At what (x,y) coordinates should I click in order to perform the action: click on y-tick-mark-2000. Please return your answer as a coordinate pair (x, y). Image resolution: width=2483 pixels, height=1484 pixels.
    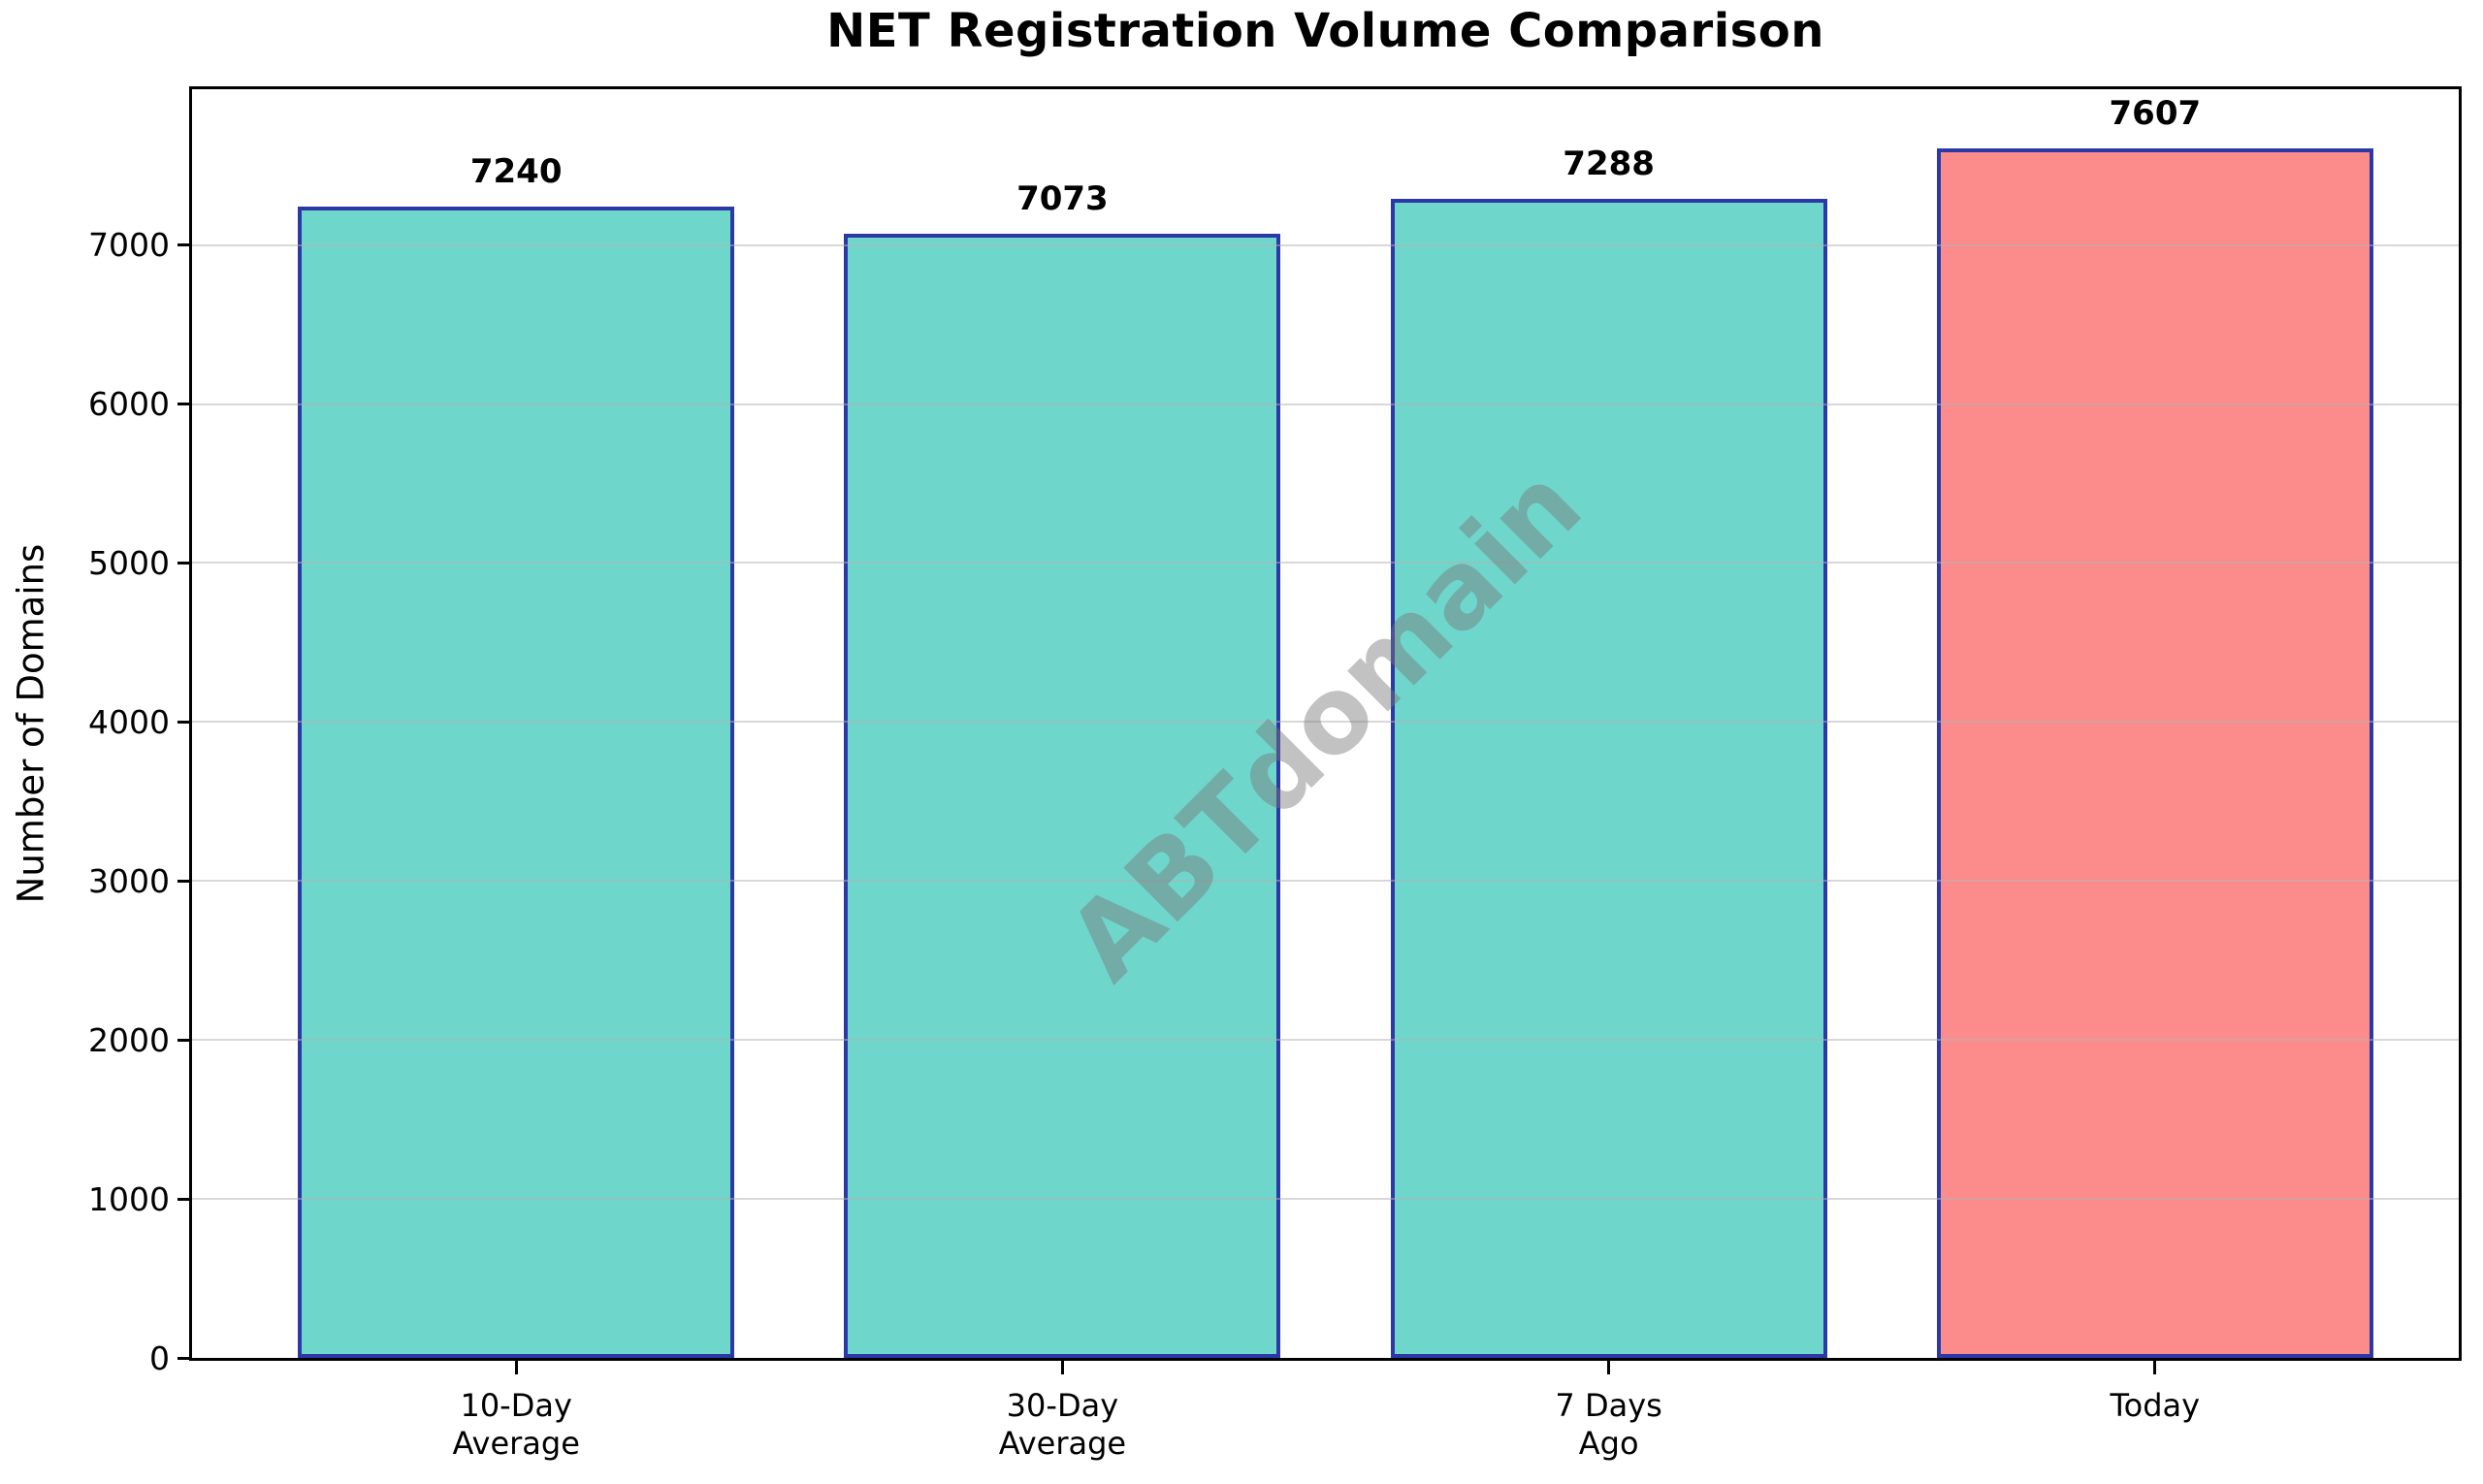
    Looking at the image, I should click on (184, 1040).